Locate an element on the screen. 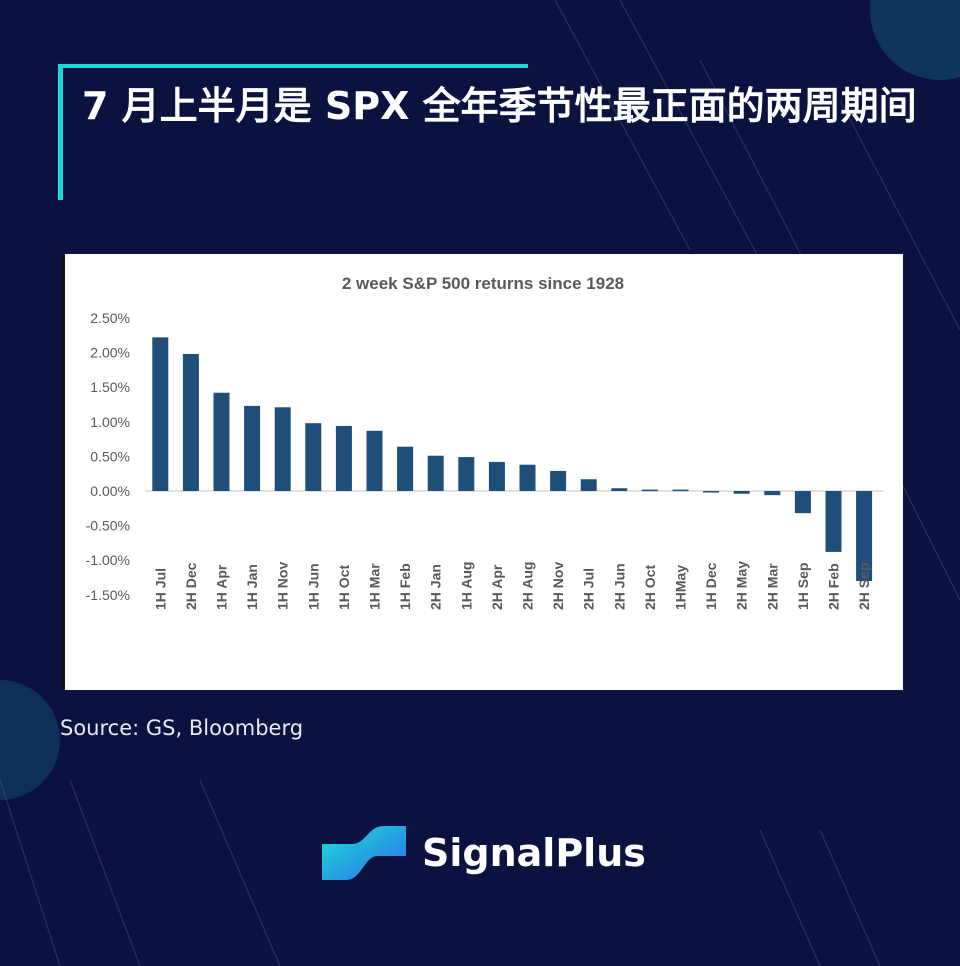  x-tick-label: 2H Nov is located at coordinates (558, 586).